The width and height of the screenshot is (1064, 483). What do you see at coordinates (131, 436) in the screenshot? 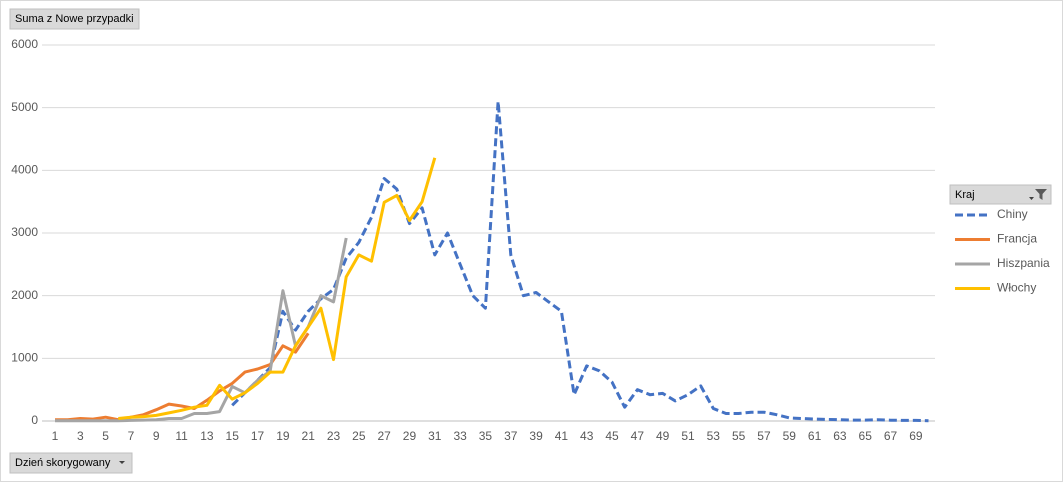
I see `x-tick-label: 7` at bounding box center [131, 436].